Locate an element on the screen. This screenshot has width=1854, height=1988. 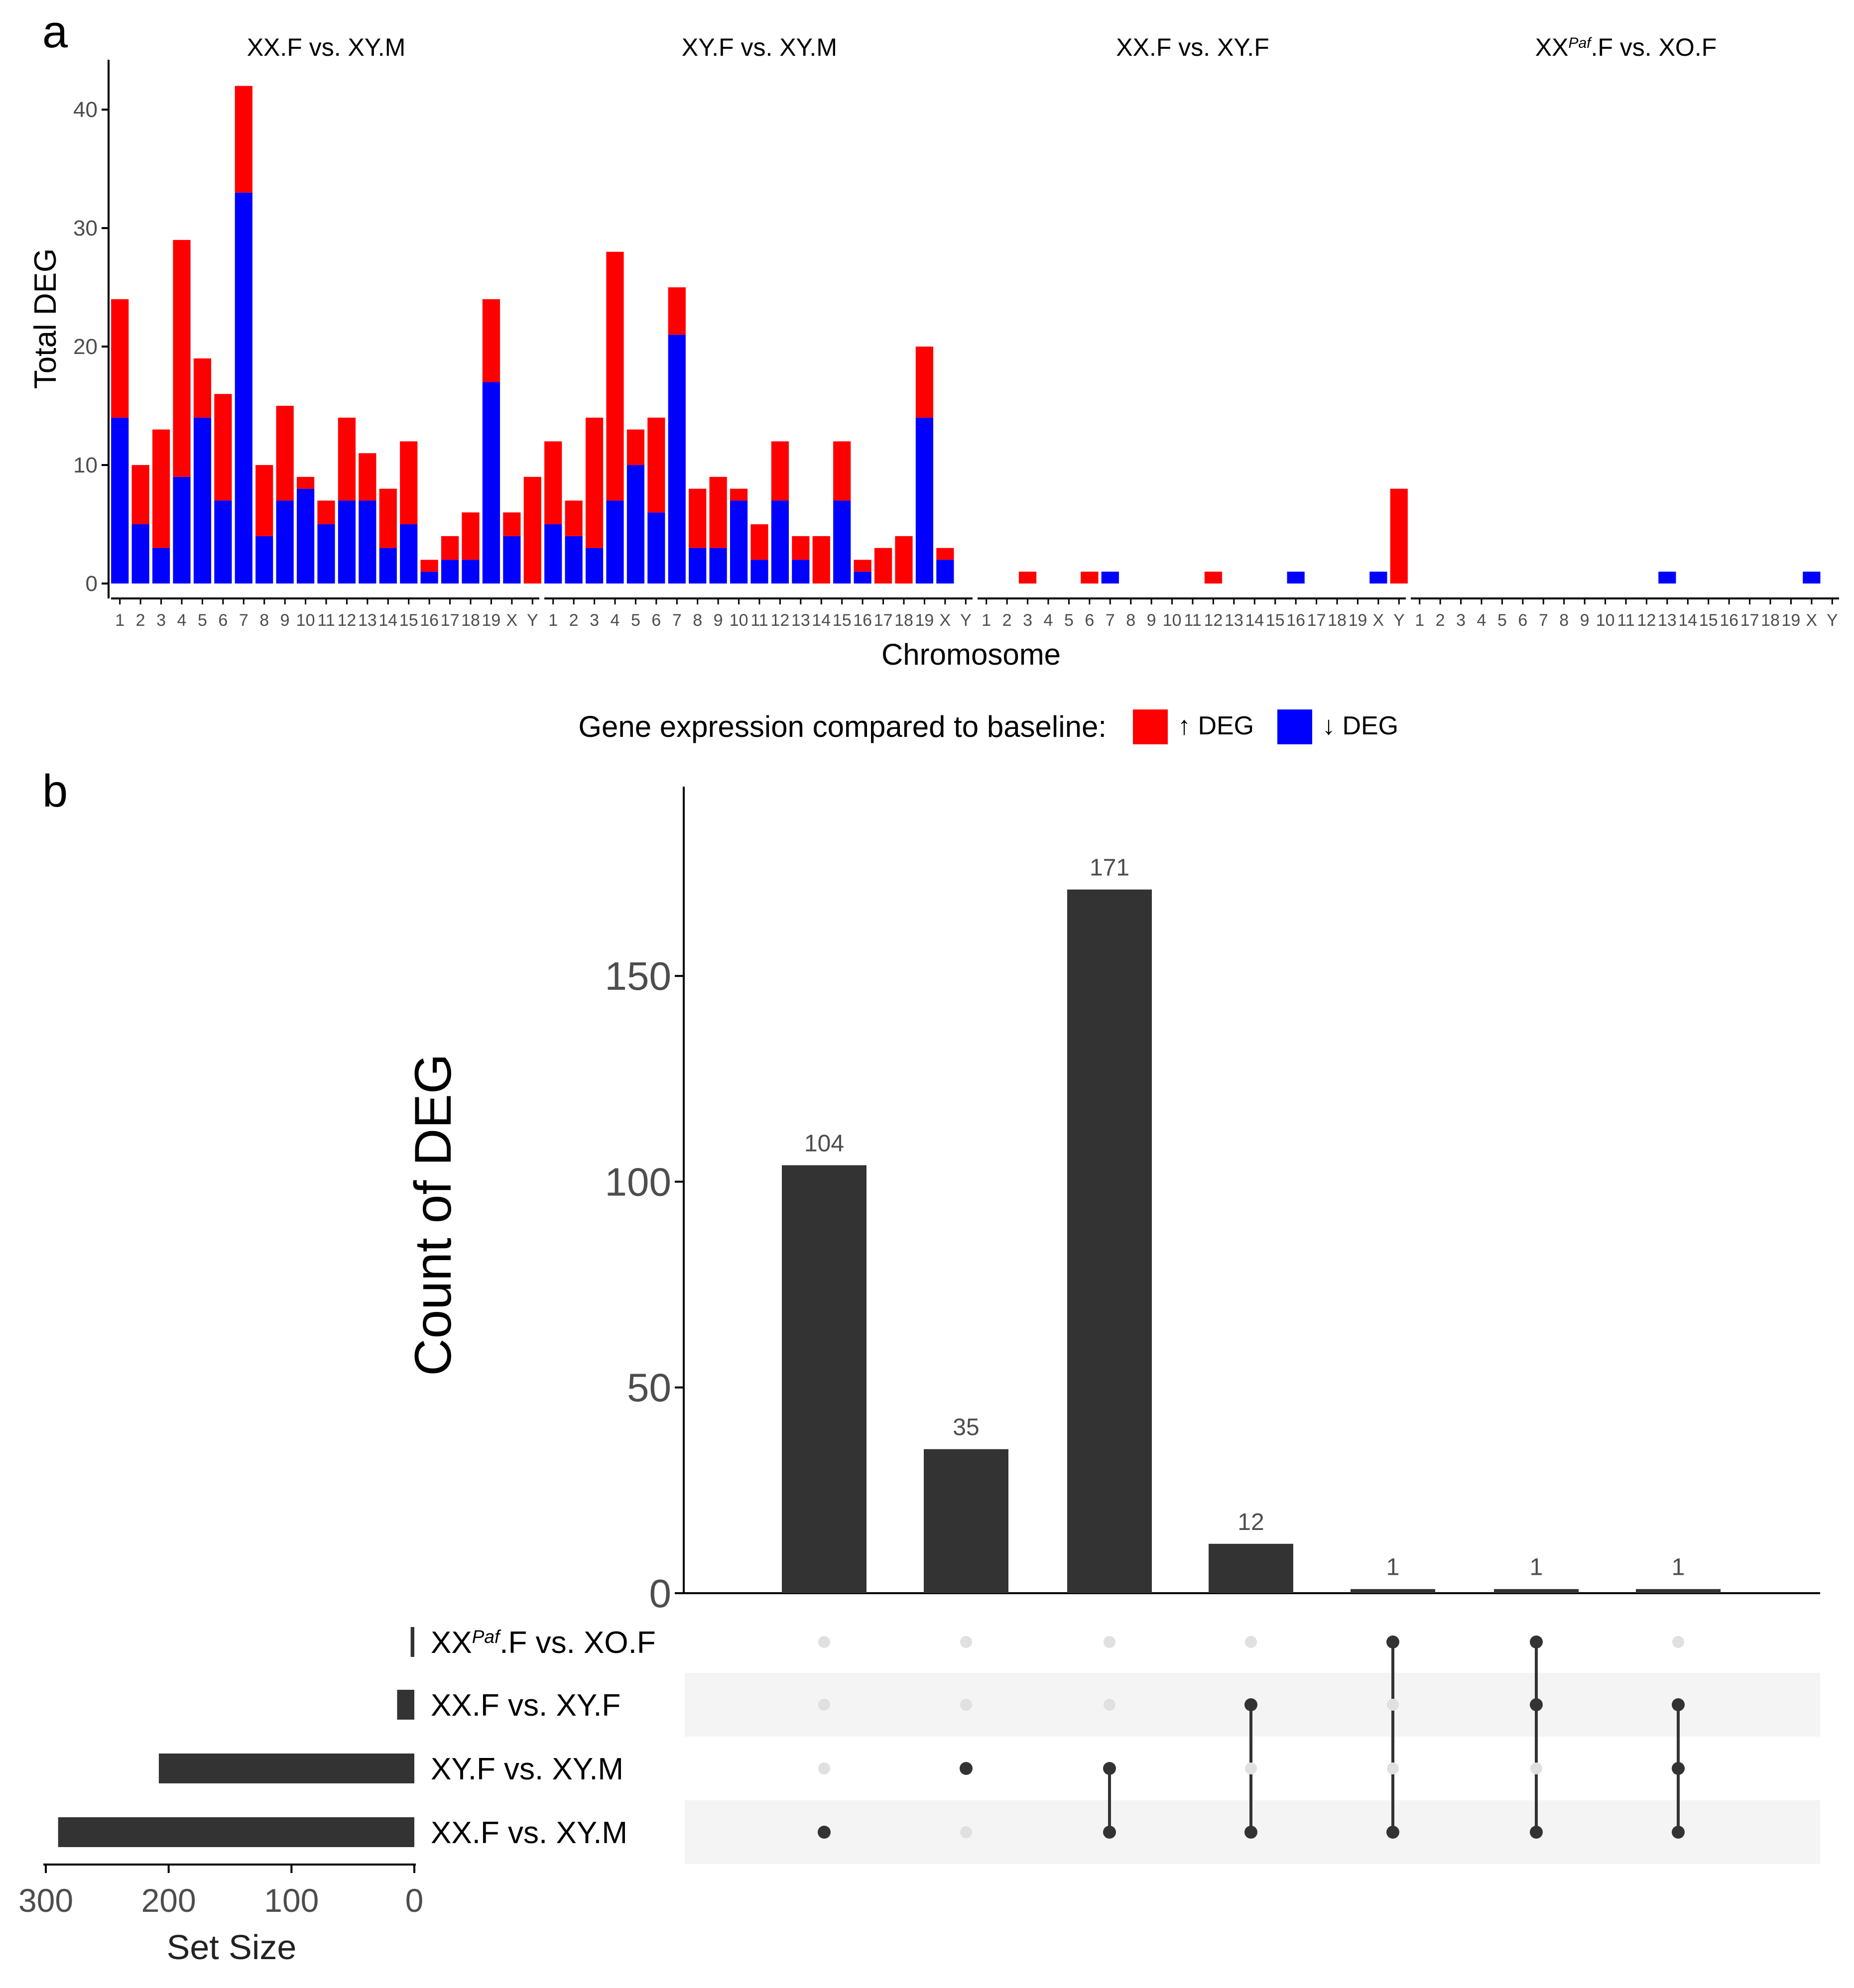
intersection-value-label: 171 is located at coordinates (1109, 868).